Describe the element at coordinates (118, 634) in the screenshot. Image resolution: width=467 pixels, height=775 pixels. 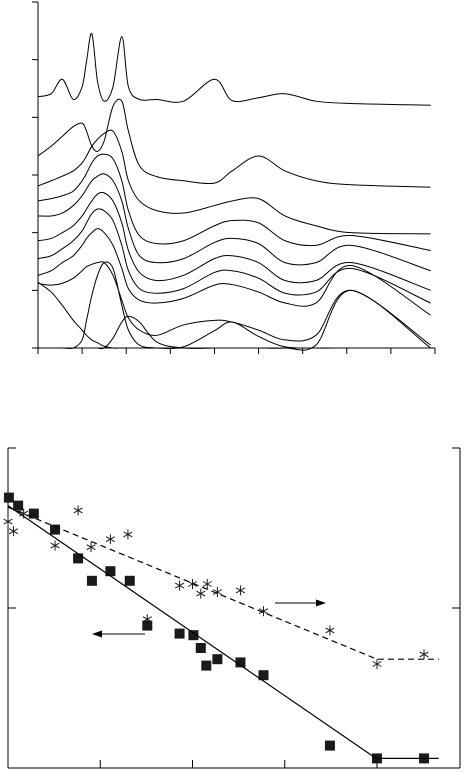
I see `left-arrow` at that location.